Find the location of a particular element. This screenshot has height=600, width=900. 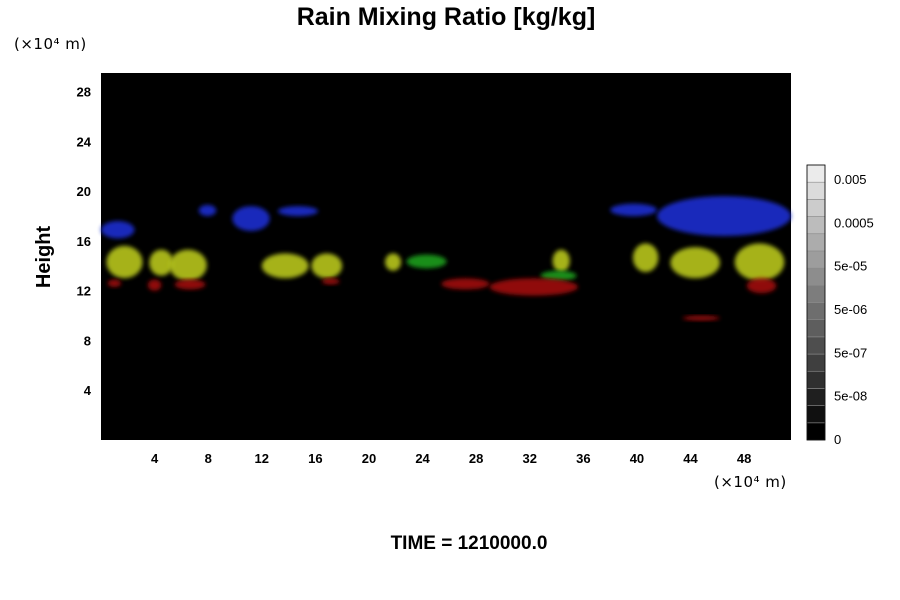

time-label: TIME = 1210000.0 is located at coordinates (469, 543).